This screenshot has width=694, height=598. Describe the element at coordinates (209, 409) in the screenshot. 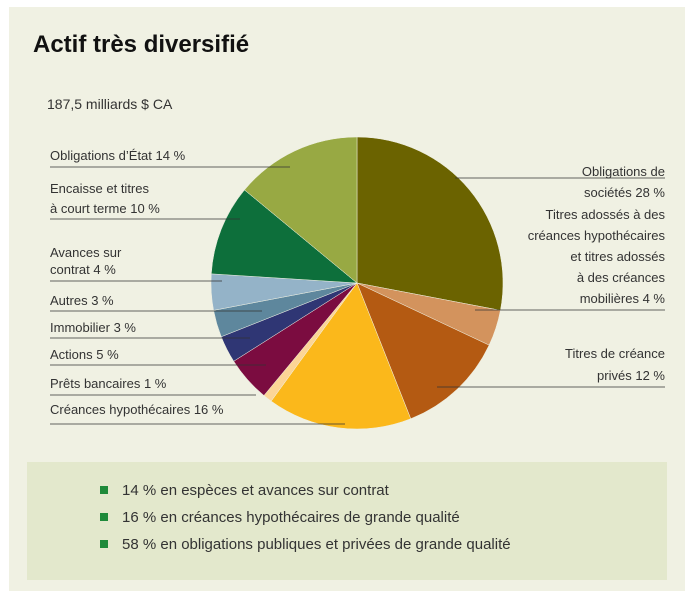

I see `slice-value: 16 %` at that location.